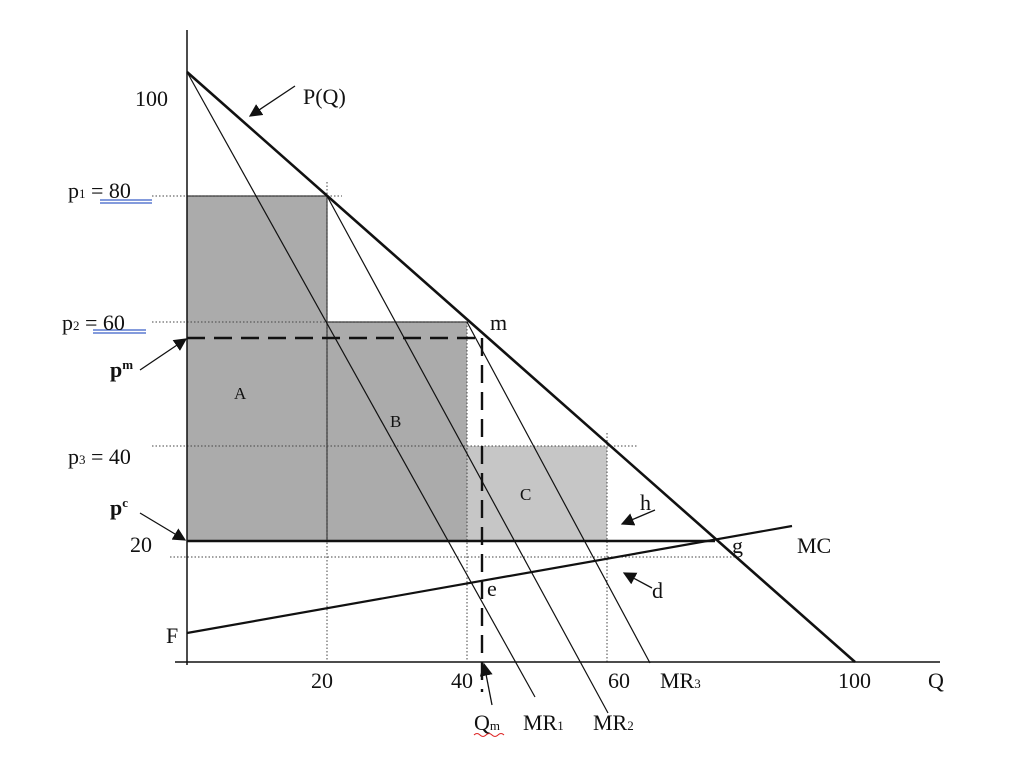 This screenshot has width=1024, height=767. Describe the element at coordinates (151, 98) in the screenshot. I see `y-tick-100: 100` at that location.